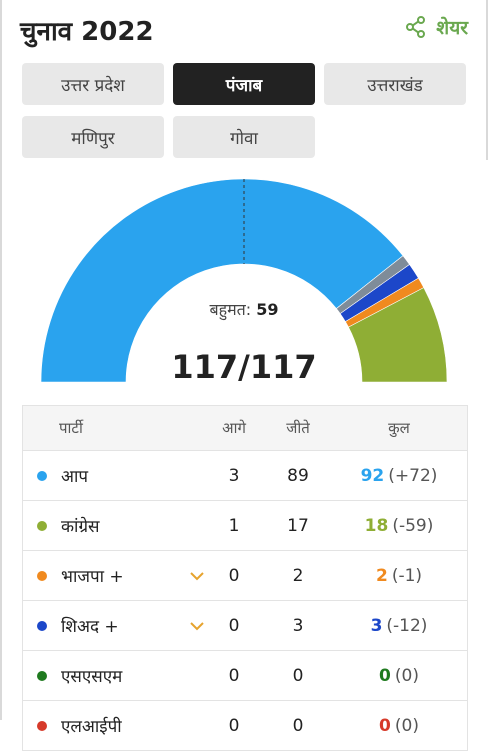 This screenshot has height=751, width=488. What do you see at coordinates (487, 80) in the screenshot?
I see `right-border` at bounding box center [487, 80].